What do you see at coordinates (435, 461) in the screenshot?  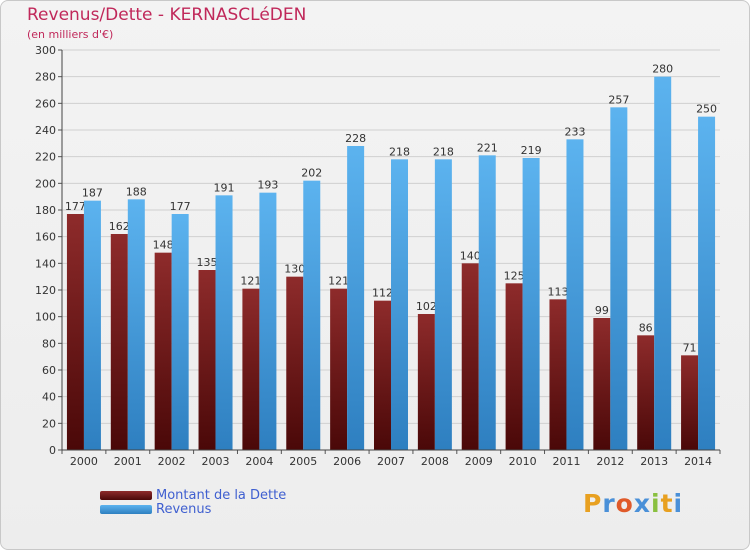 I see `x-tick-label: 2008` at bounding box center [435, 461].